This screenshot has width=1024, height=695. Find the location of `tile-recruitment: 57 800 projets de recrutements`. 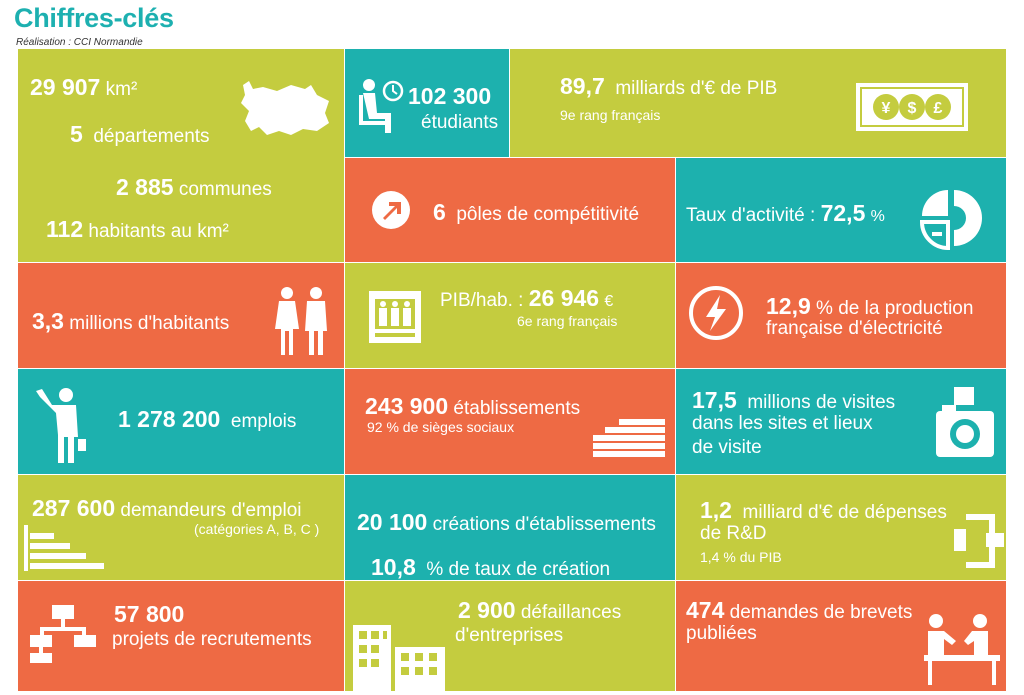

tile-recruitment: 57 800 projets de recrutements is located at coordinates (181, 636).